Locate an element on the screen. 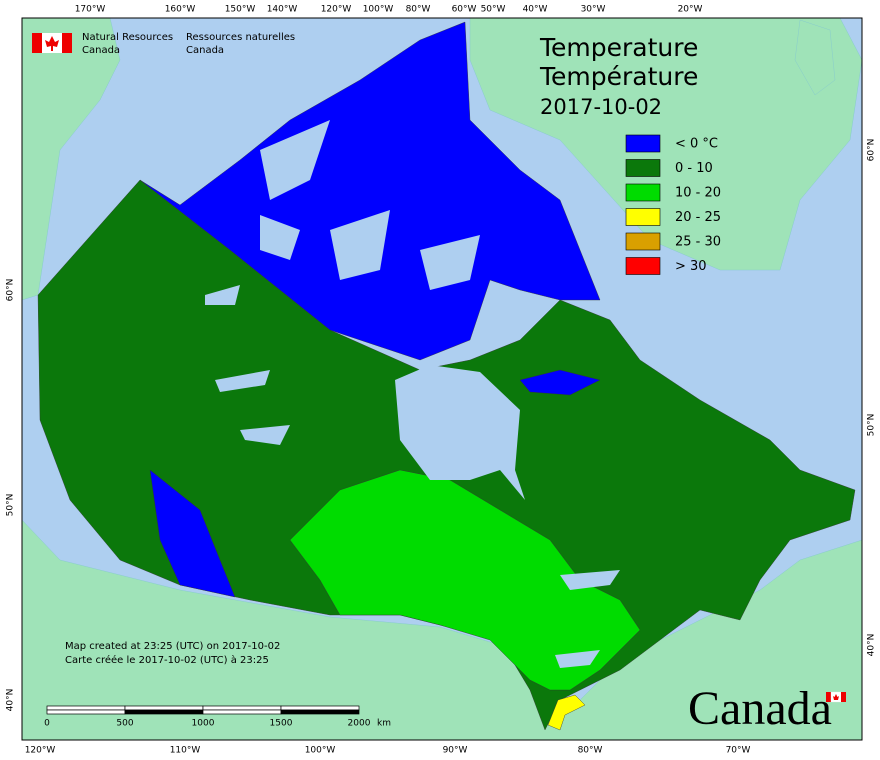  scale-label: 500 is located at coordinates (124, 724).